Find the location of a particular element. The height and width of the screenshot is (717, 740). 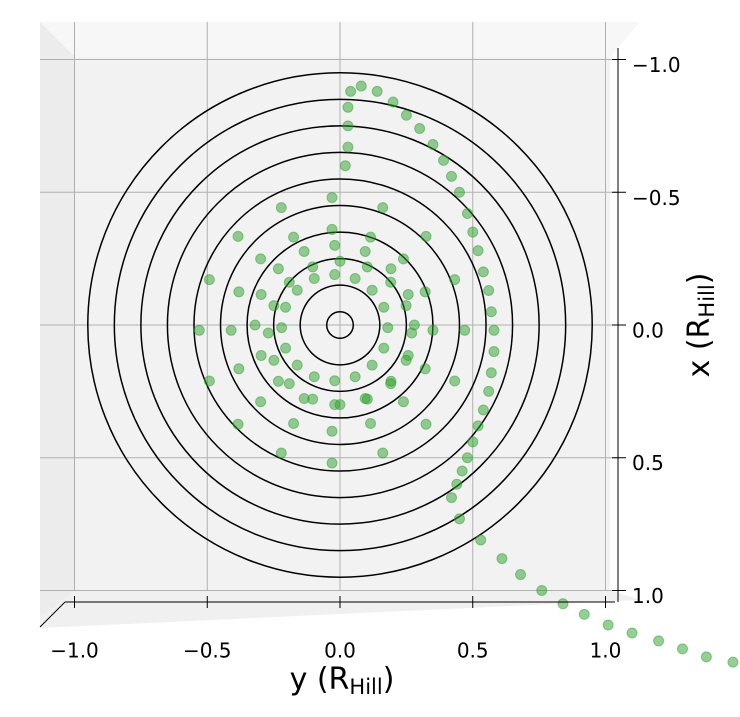

x-axis-line is located at coordinates (52, 614).